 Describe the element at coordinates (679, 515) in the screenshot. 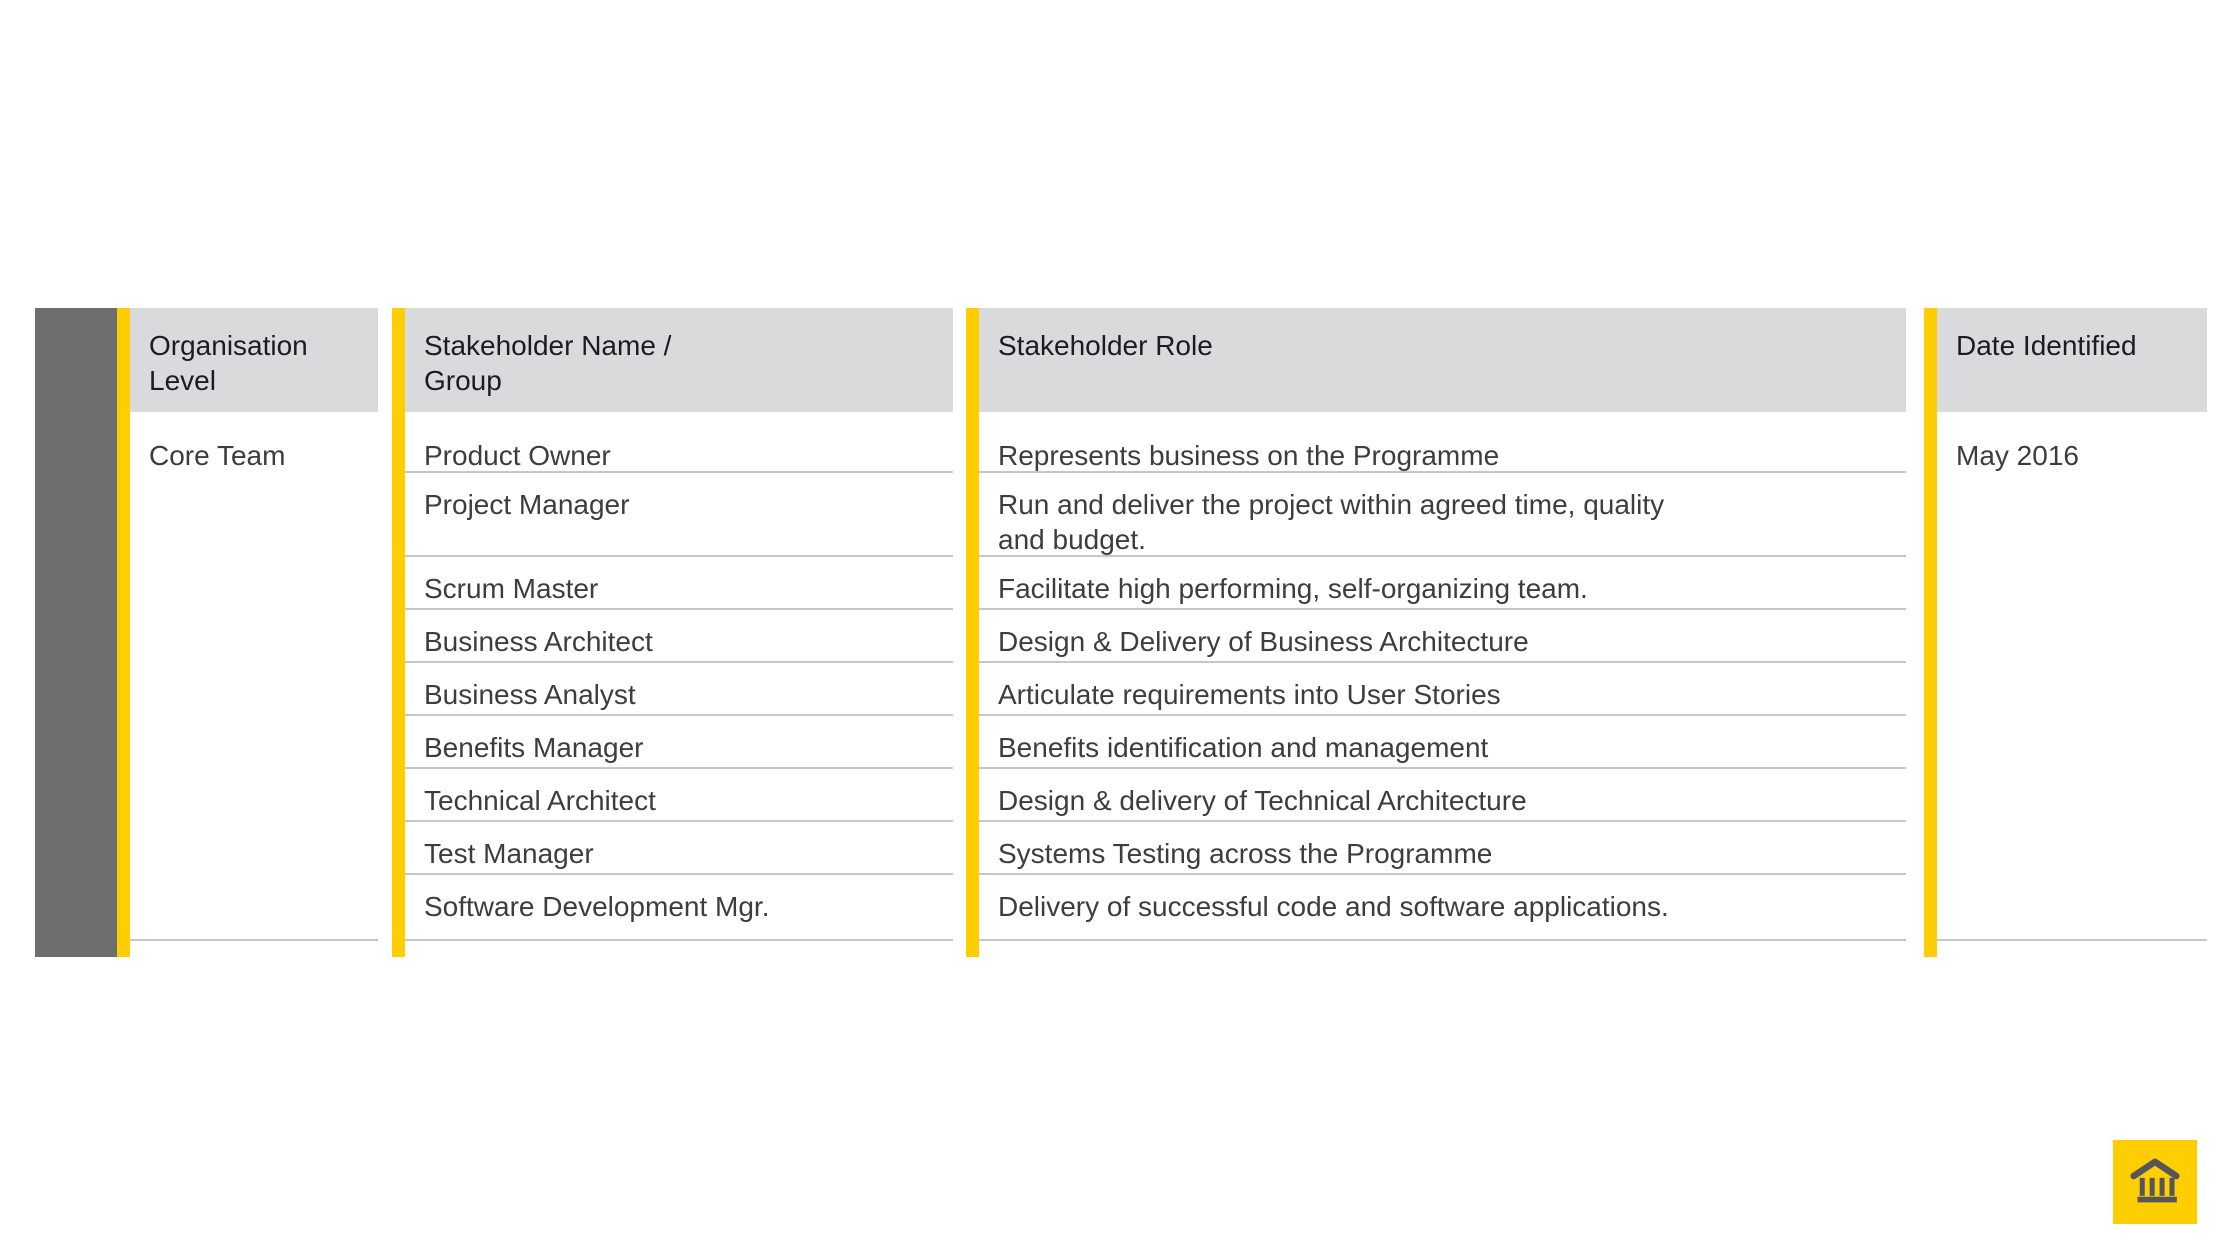

I see `table-row: Project Manager` at that location.